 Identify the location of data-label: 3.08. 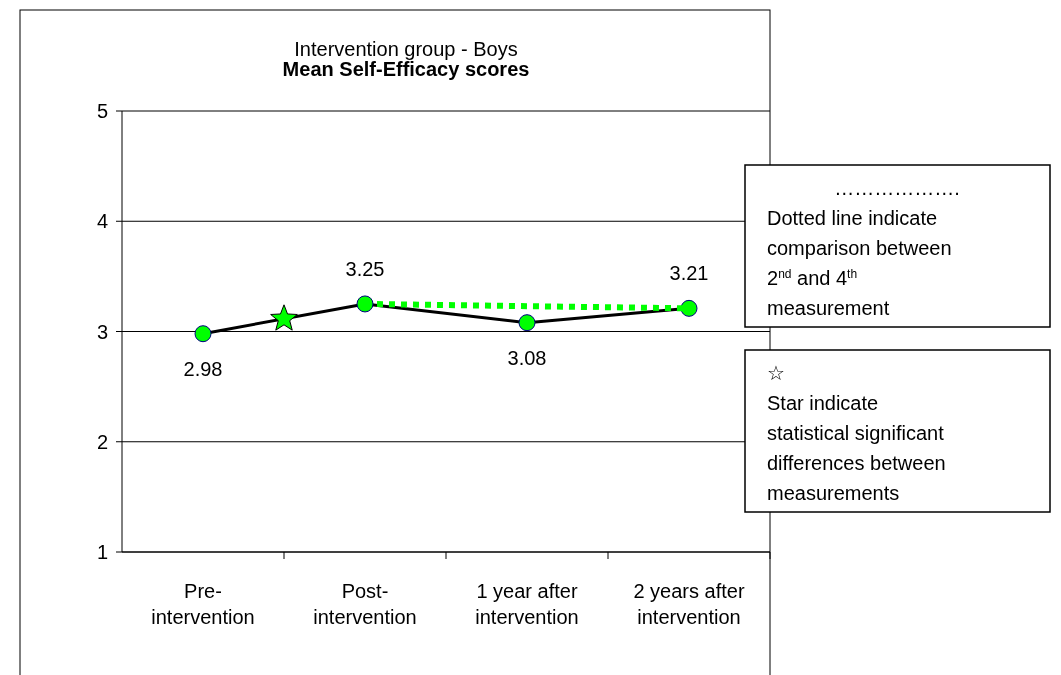
(527, 357).